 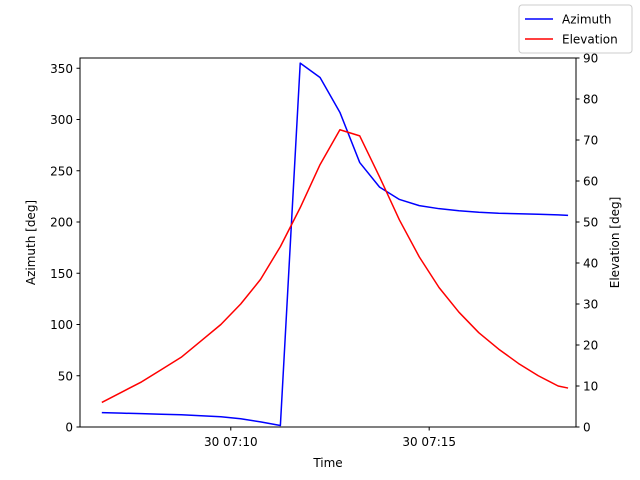 What do you see at coordinates (61, 274) in the screenshot?
I see `left-tick-label: 150` at bounding box center [61, 274].